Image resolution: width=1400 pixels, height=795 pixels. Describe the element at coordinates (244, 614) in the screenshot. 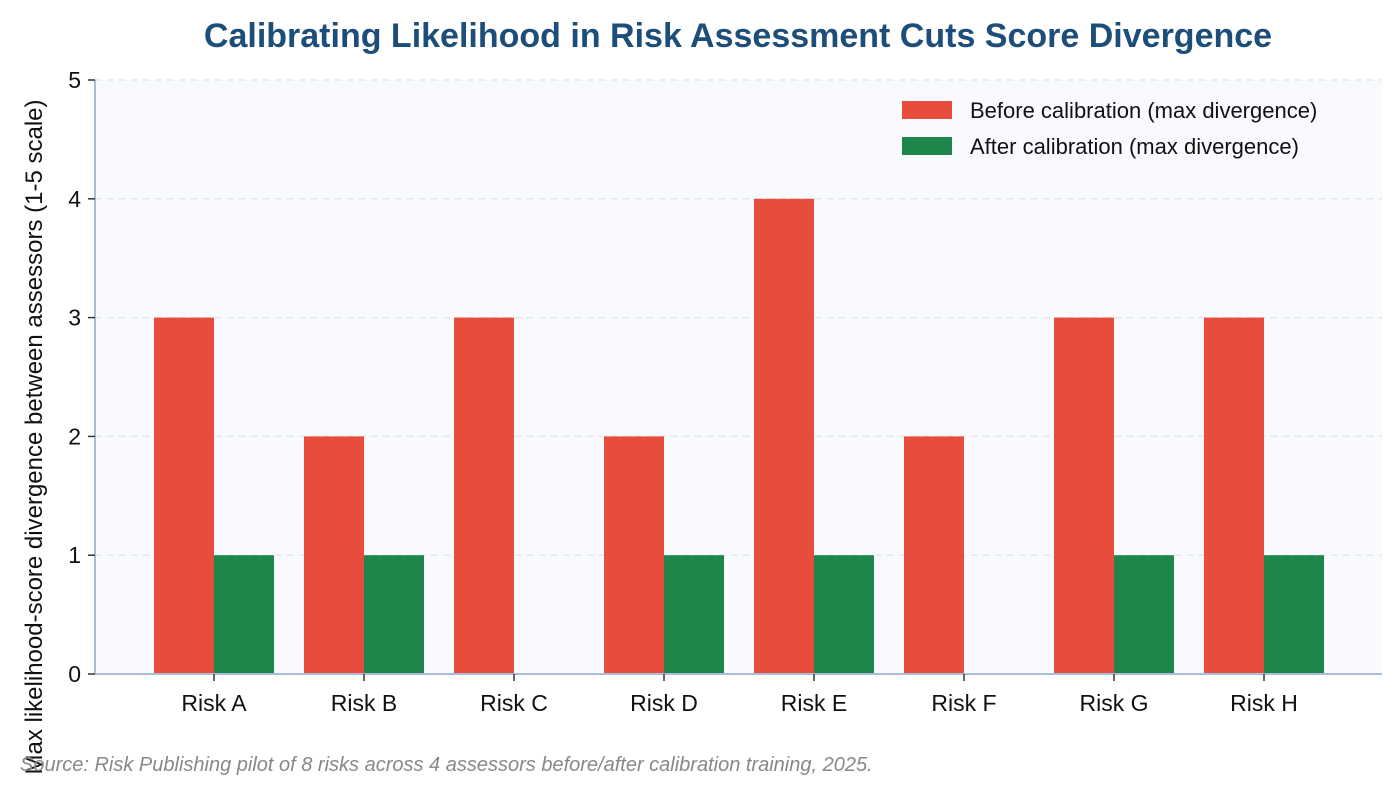

I see `bar-after-risk-a` at that location.